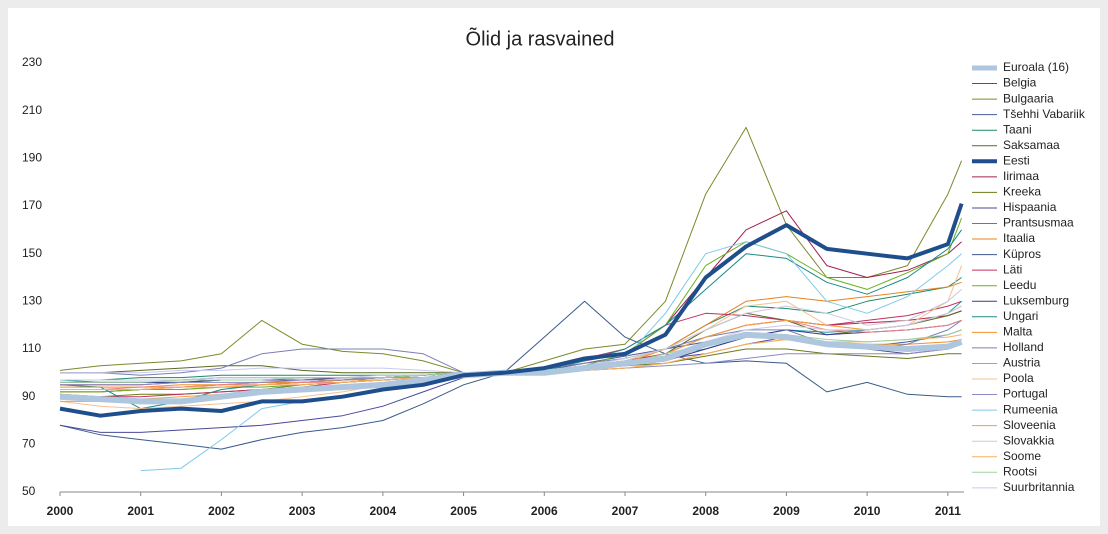 The height and width of the screenshot is (534, 1108). What do you see at coordinates (1029, 440) in the screenshot?
I see `legend-label: Slovakkia` at bounding box center [1029, 440].